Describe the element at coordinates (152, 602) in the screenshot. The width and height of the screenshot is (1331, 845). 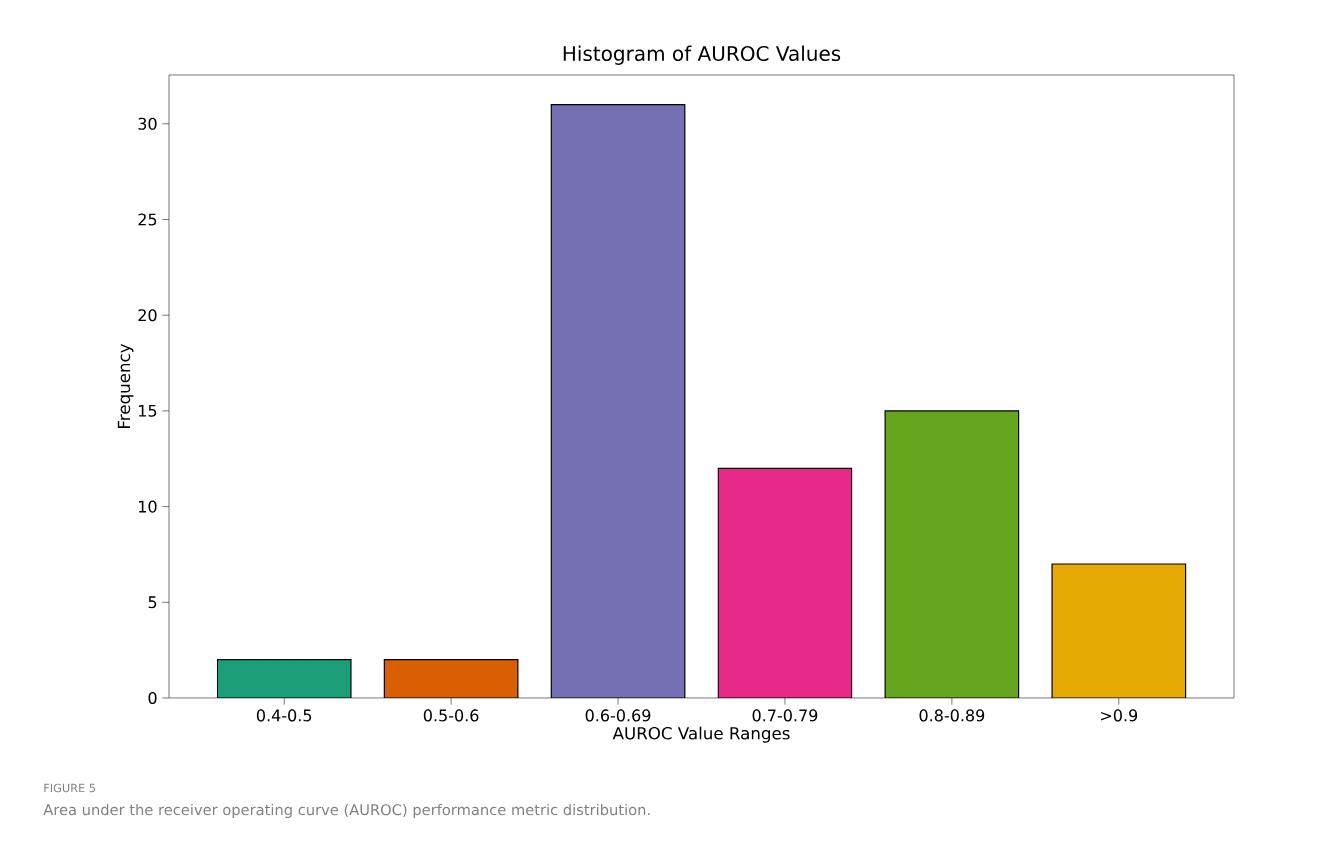
I see `y-tick-label: 5` at that location.